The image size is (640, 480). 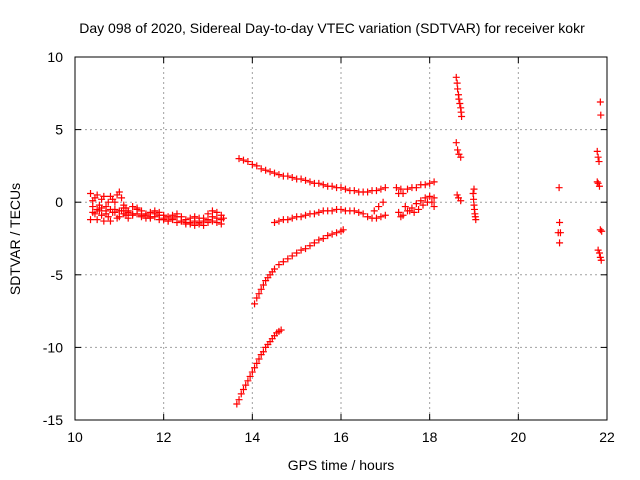 What do you see at coordinates (59, 130) in the screenshot?
I see `y-tick-label: 5` at bounding box center [59, 130].